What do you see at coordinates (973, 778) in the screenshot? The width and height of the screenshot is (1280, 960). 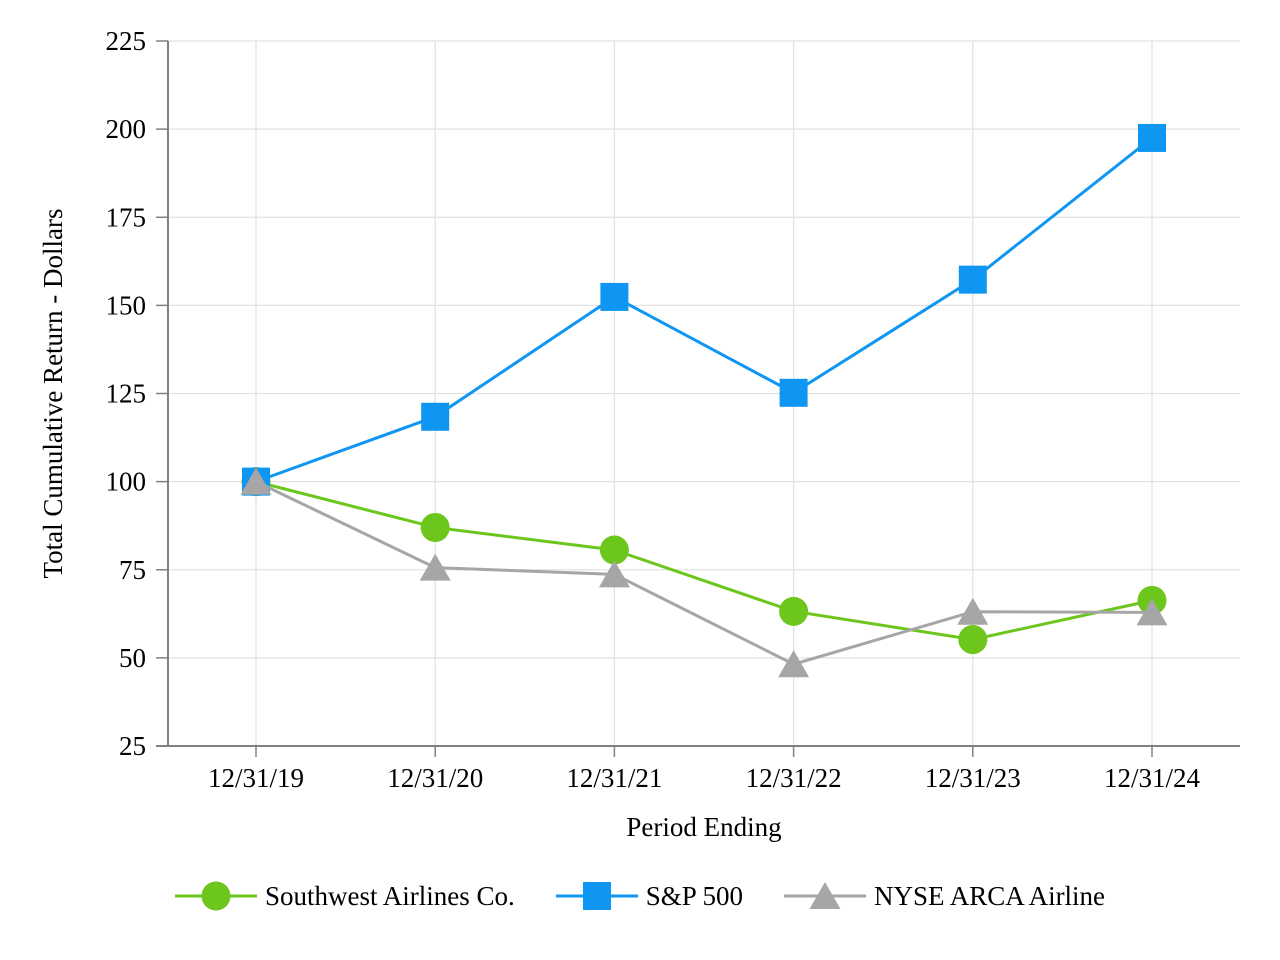 I see `x-tick-label: 12/31/23` at bounding box center [973, 778].